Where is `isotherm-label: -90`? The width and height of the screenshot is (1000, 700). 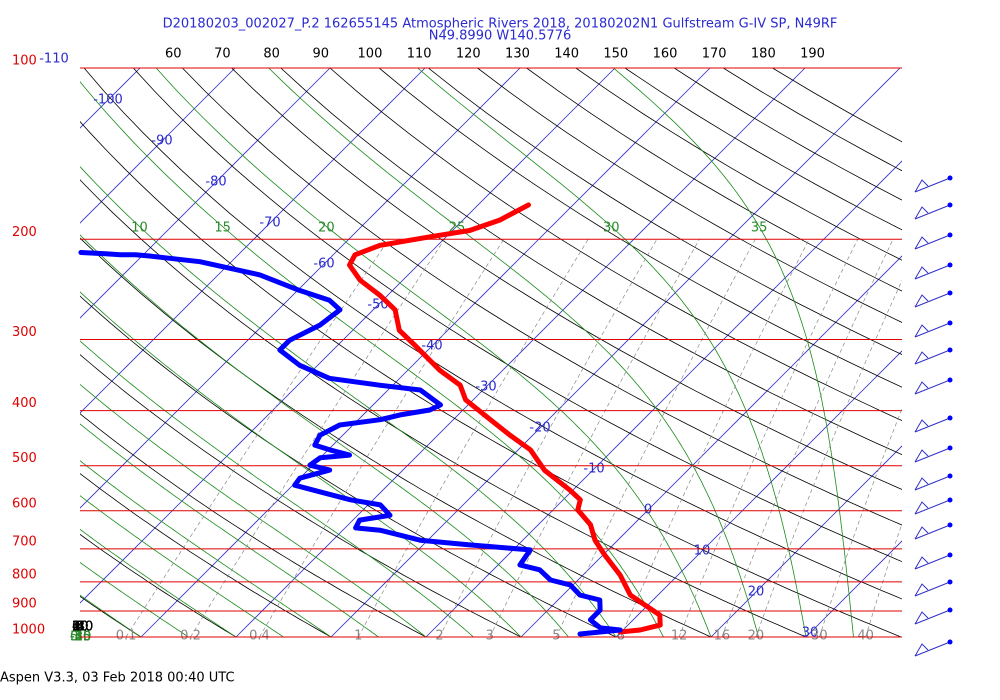 isotherm-label: -90 is located at coordinates (161, 141).